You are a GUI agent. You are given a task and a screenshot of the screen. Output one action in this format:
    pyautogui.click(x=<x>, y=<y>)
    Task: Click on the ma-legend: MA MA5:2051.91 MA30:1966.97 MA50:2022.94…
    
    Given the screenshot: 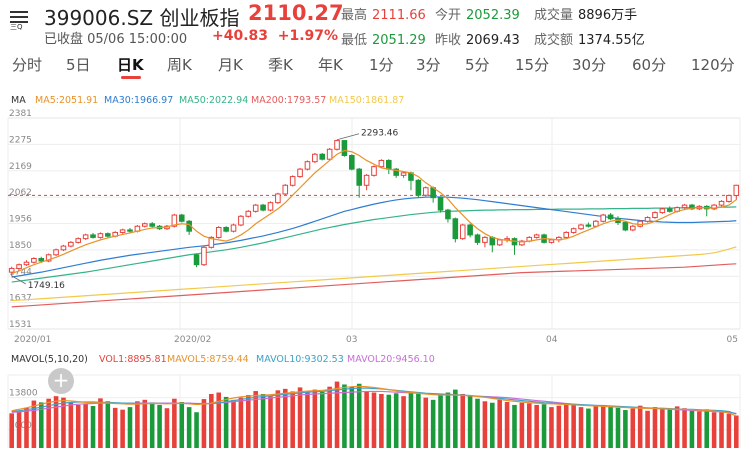 What is the action you would take?
    pyautogui.click(x=377, y=102)
    